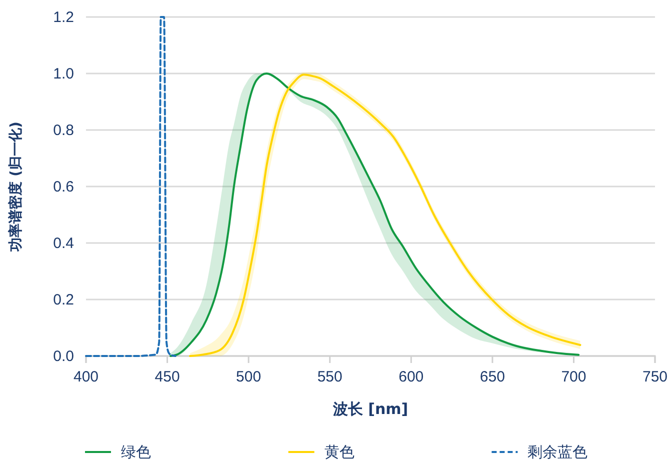  What do you see at coordinates (329, 377) in the screenshot?
I see `x-tick-label: 550` at bounding box center [329, 377].